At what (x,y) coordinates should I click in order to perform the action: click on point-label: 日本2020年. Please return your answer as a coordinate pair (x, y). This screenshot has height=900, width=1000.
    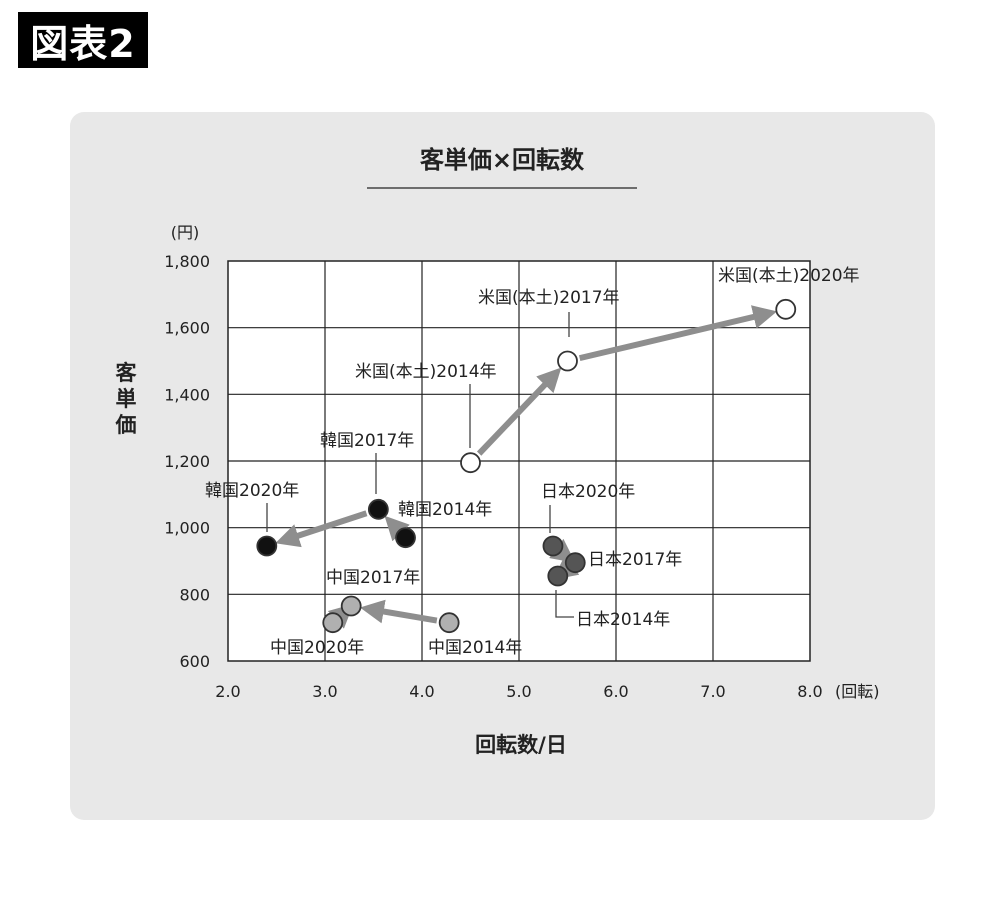
    Looking at the image, I should click on (588, 492).